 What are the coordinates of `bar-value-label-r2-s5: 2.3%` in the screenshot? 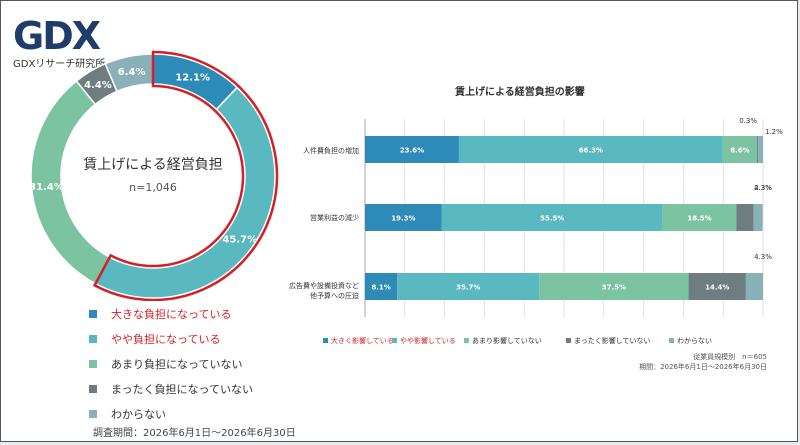 It's located at (763, 188).